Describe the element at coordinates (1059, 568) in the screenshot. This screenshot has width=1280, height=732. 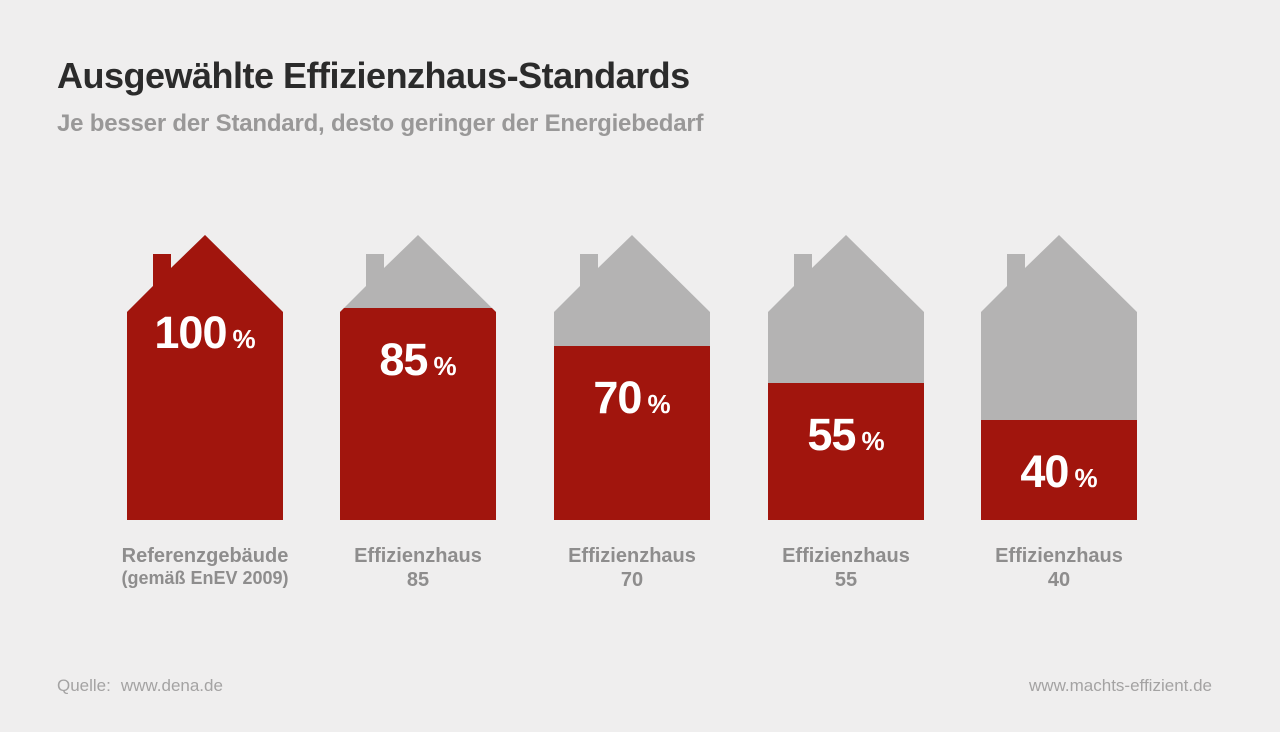
I see `house-label: Effizienzhaus 40` at that location.